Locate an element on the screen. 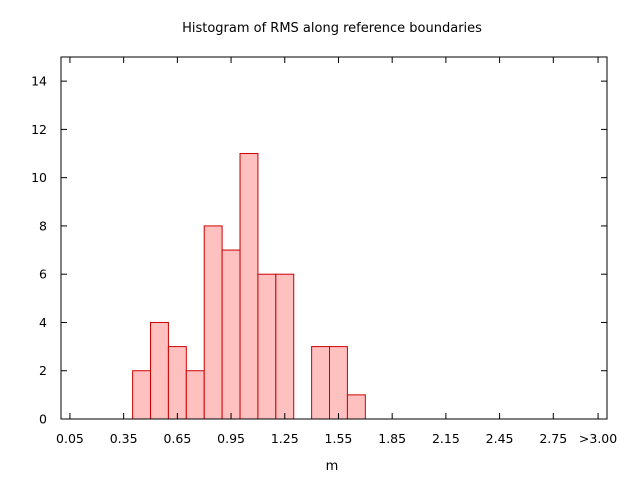 Image resolution: width=640 pixels, height=480 pixels. x-tick-label: 1.25 is located at coordinates (285, 438).